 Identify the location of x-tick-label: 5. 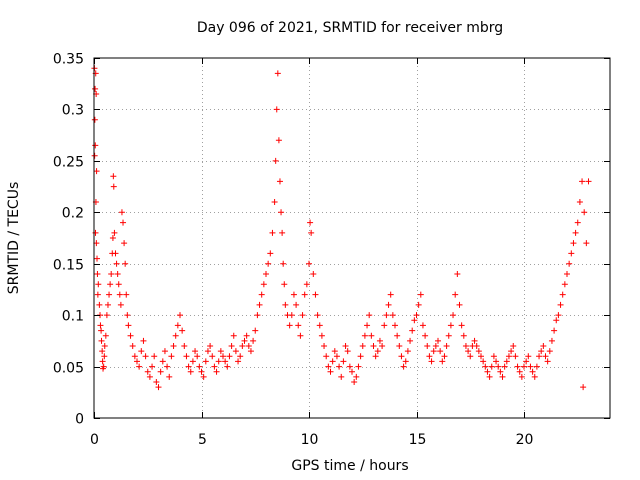
(202, 440).